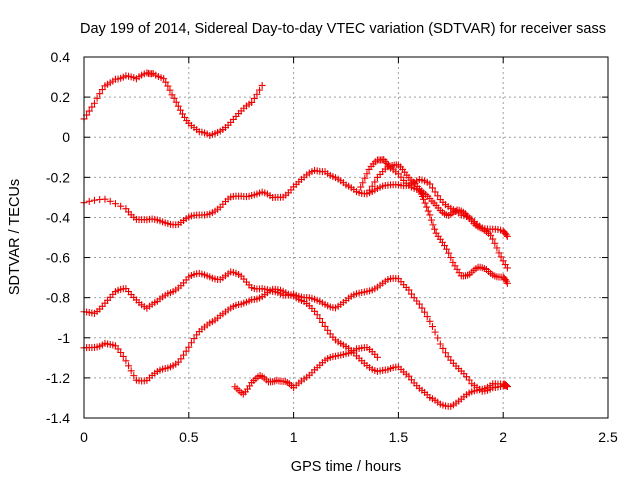 The width and height of the screenshot is (640, 480). Describe the element at coordinates (608, 437) in the screenshot. I see `x-tick-label: 2.5` at that location.